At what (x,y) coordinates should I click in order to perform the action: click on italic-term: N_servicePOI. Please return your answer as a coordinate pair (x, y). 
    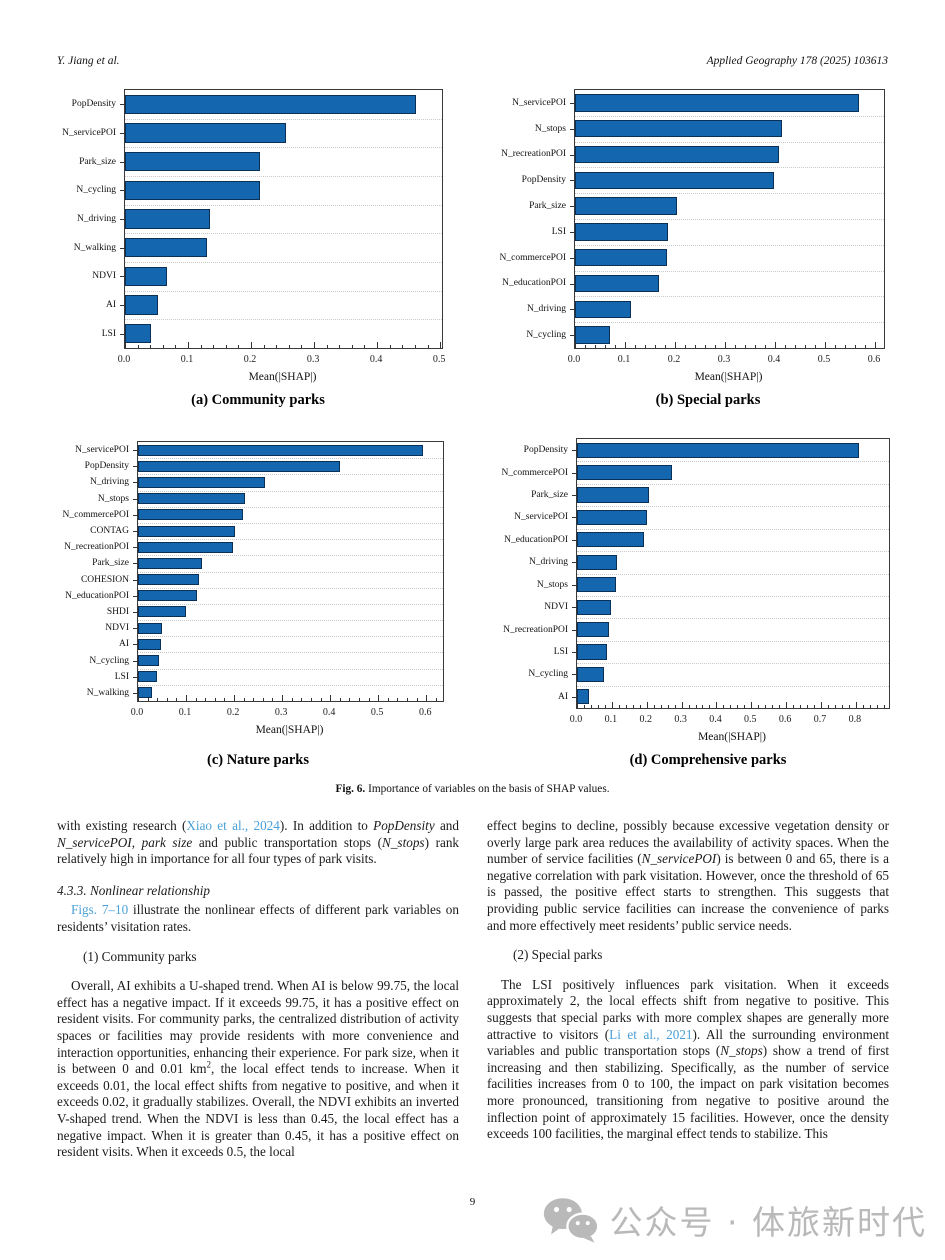
    Looking at the image, I should click on (679, 859).